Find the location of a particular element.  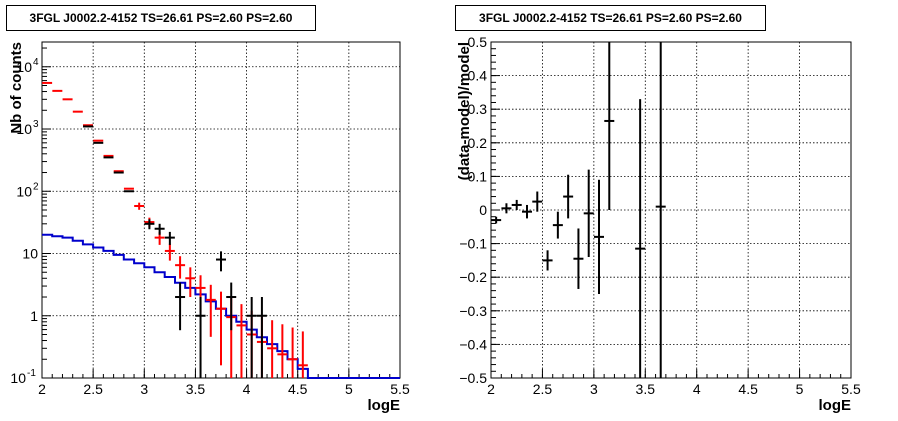

x-tick-label-right: 4.5 is located at coordinates (748, 389).